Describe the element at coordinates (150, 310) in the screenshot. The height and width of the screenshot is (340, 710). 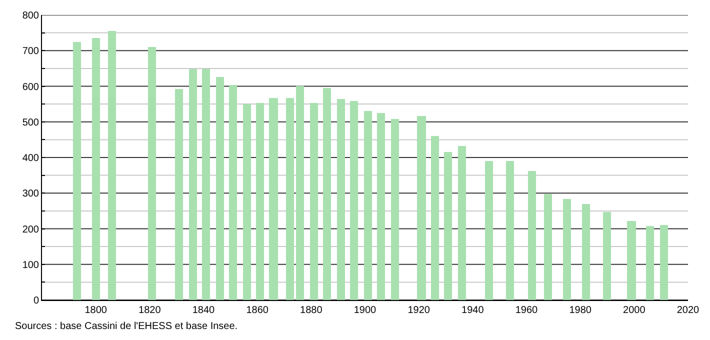
I see `x-tick-label: 1820` at that location.